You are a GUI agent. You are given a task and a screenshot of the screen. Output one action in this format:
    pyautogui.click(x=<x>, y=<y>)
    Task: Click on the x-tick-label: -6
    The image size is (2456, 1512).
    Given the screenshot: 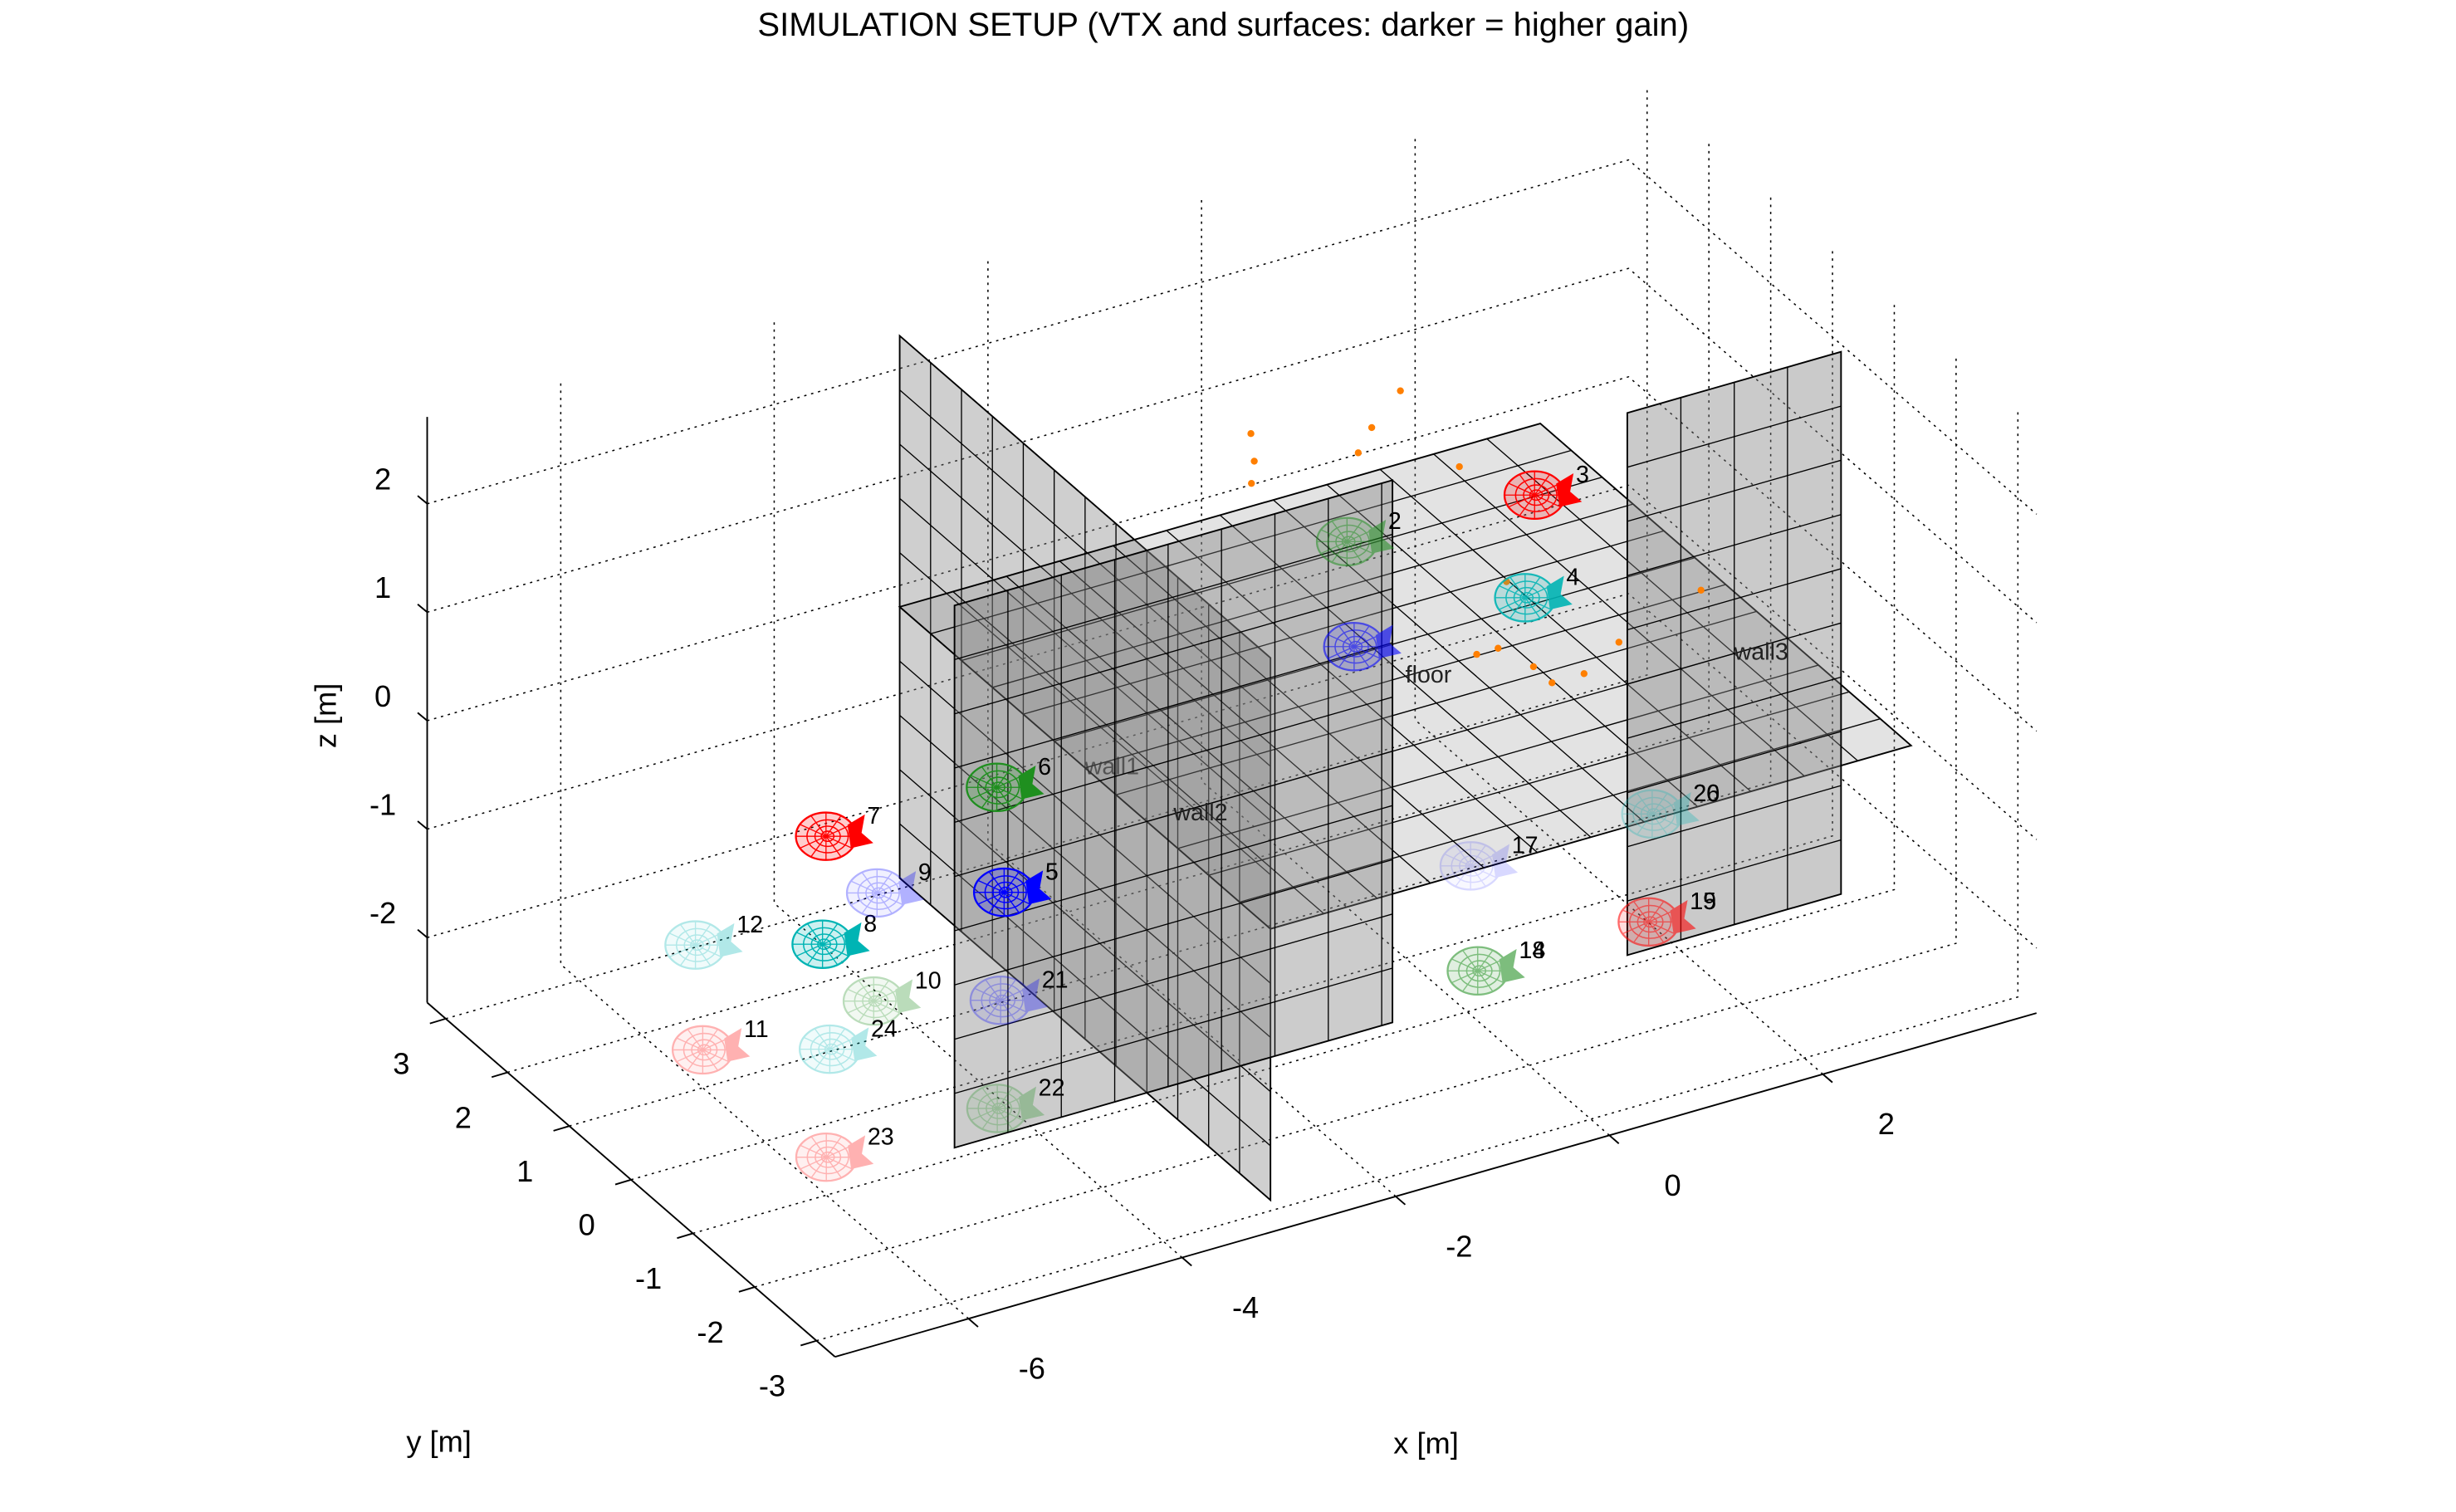 What is the action you would take?
    pyautogui.click(x=1032, y=1369)
    